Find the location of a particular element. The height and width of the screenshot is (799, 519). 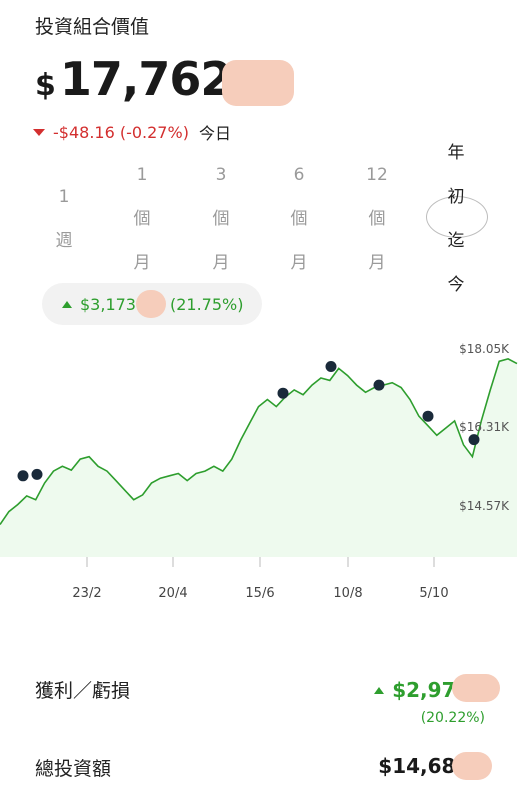

period-1w: 1 週 is located at coordinates (64, 230).